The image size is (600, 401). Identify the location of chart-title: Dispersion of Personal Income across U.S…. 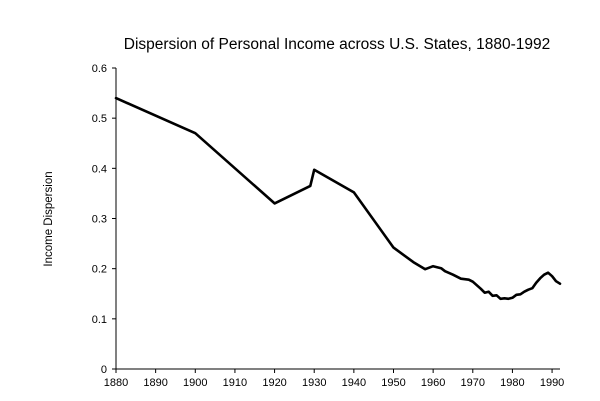
(337, 44).